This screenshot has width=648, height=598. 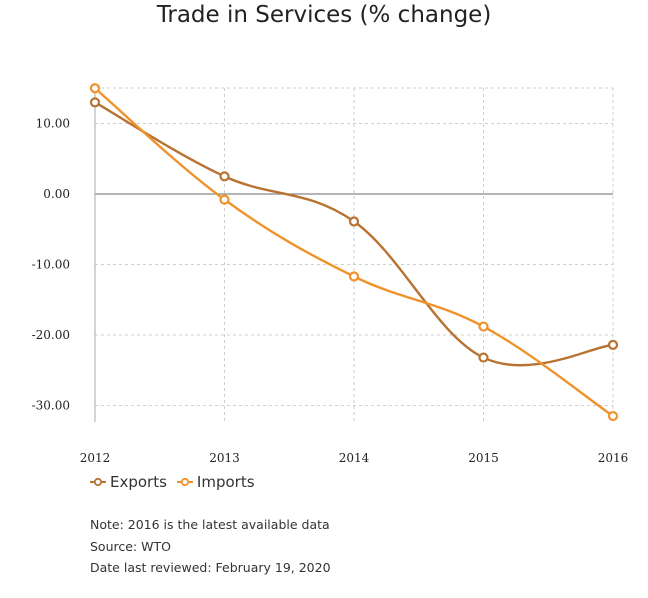 I want to click on x-tick-label: 2012, so click(x=95, y=458).